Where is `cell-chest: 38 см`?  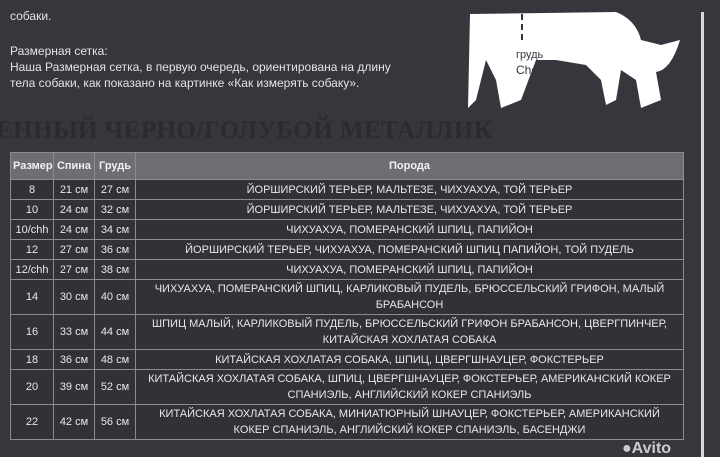
cell-chest: 38 см is located at coordinates (115, 269).